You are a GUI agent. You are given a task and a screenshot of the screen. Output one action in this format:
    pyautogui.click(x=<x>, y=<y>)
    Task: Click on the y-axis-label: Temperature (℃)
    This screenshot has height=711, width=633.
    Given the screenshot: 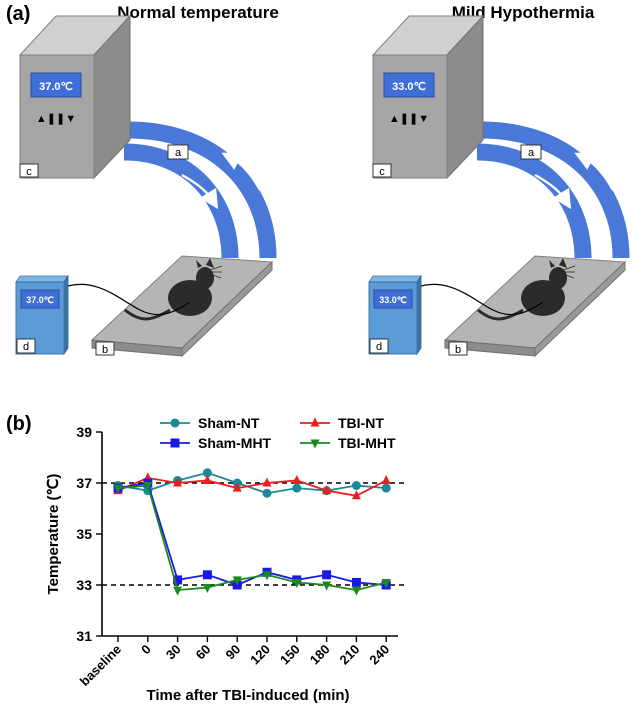 What is the action you would take?
    pyautogui.click(x=53, y=534)
    